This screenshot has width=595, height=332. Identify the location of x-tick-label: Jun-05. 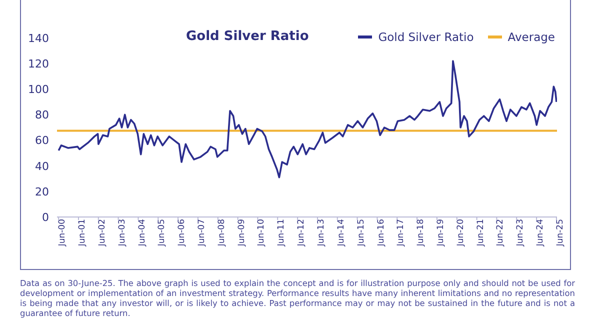
(162, 233).